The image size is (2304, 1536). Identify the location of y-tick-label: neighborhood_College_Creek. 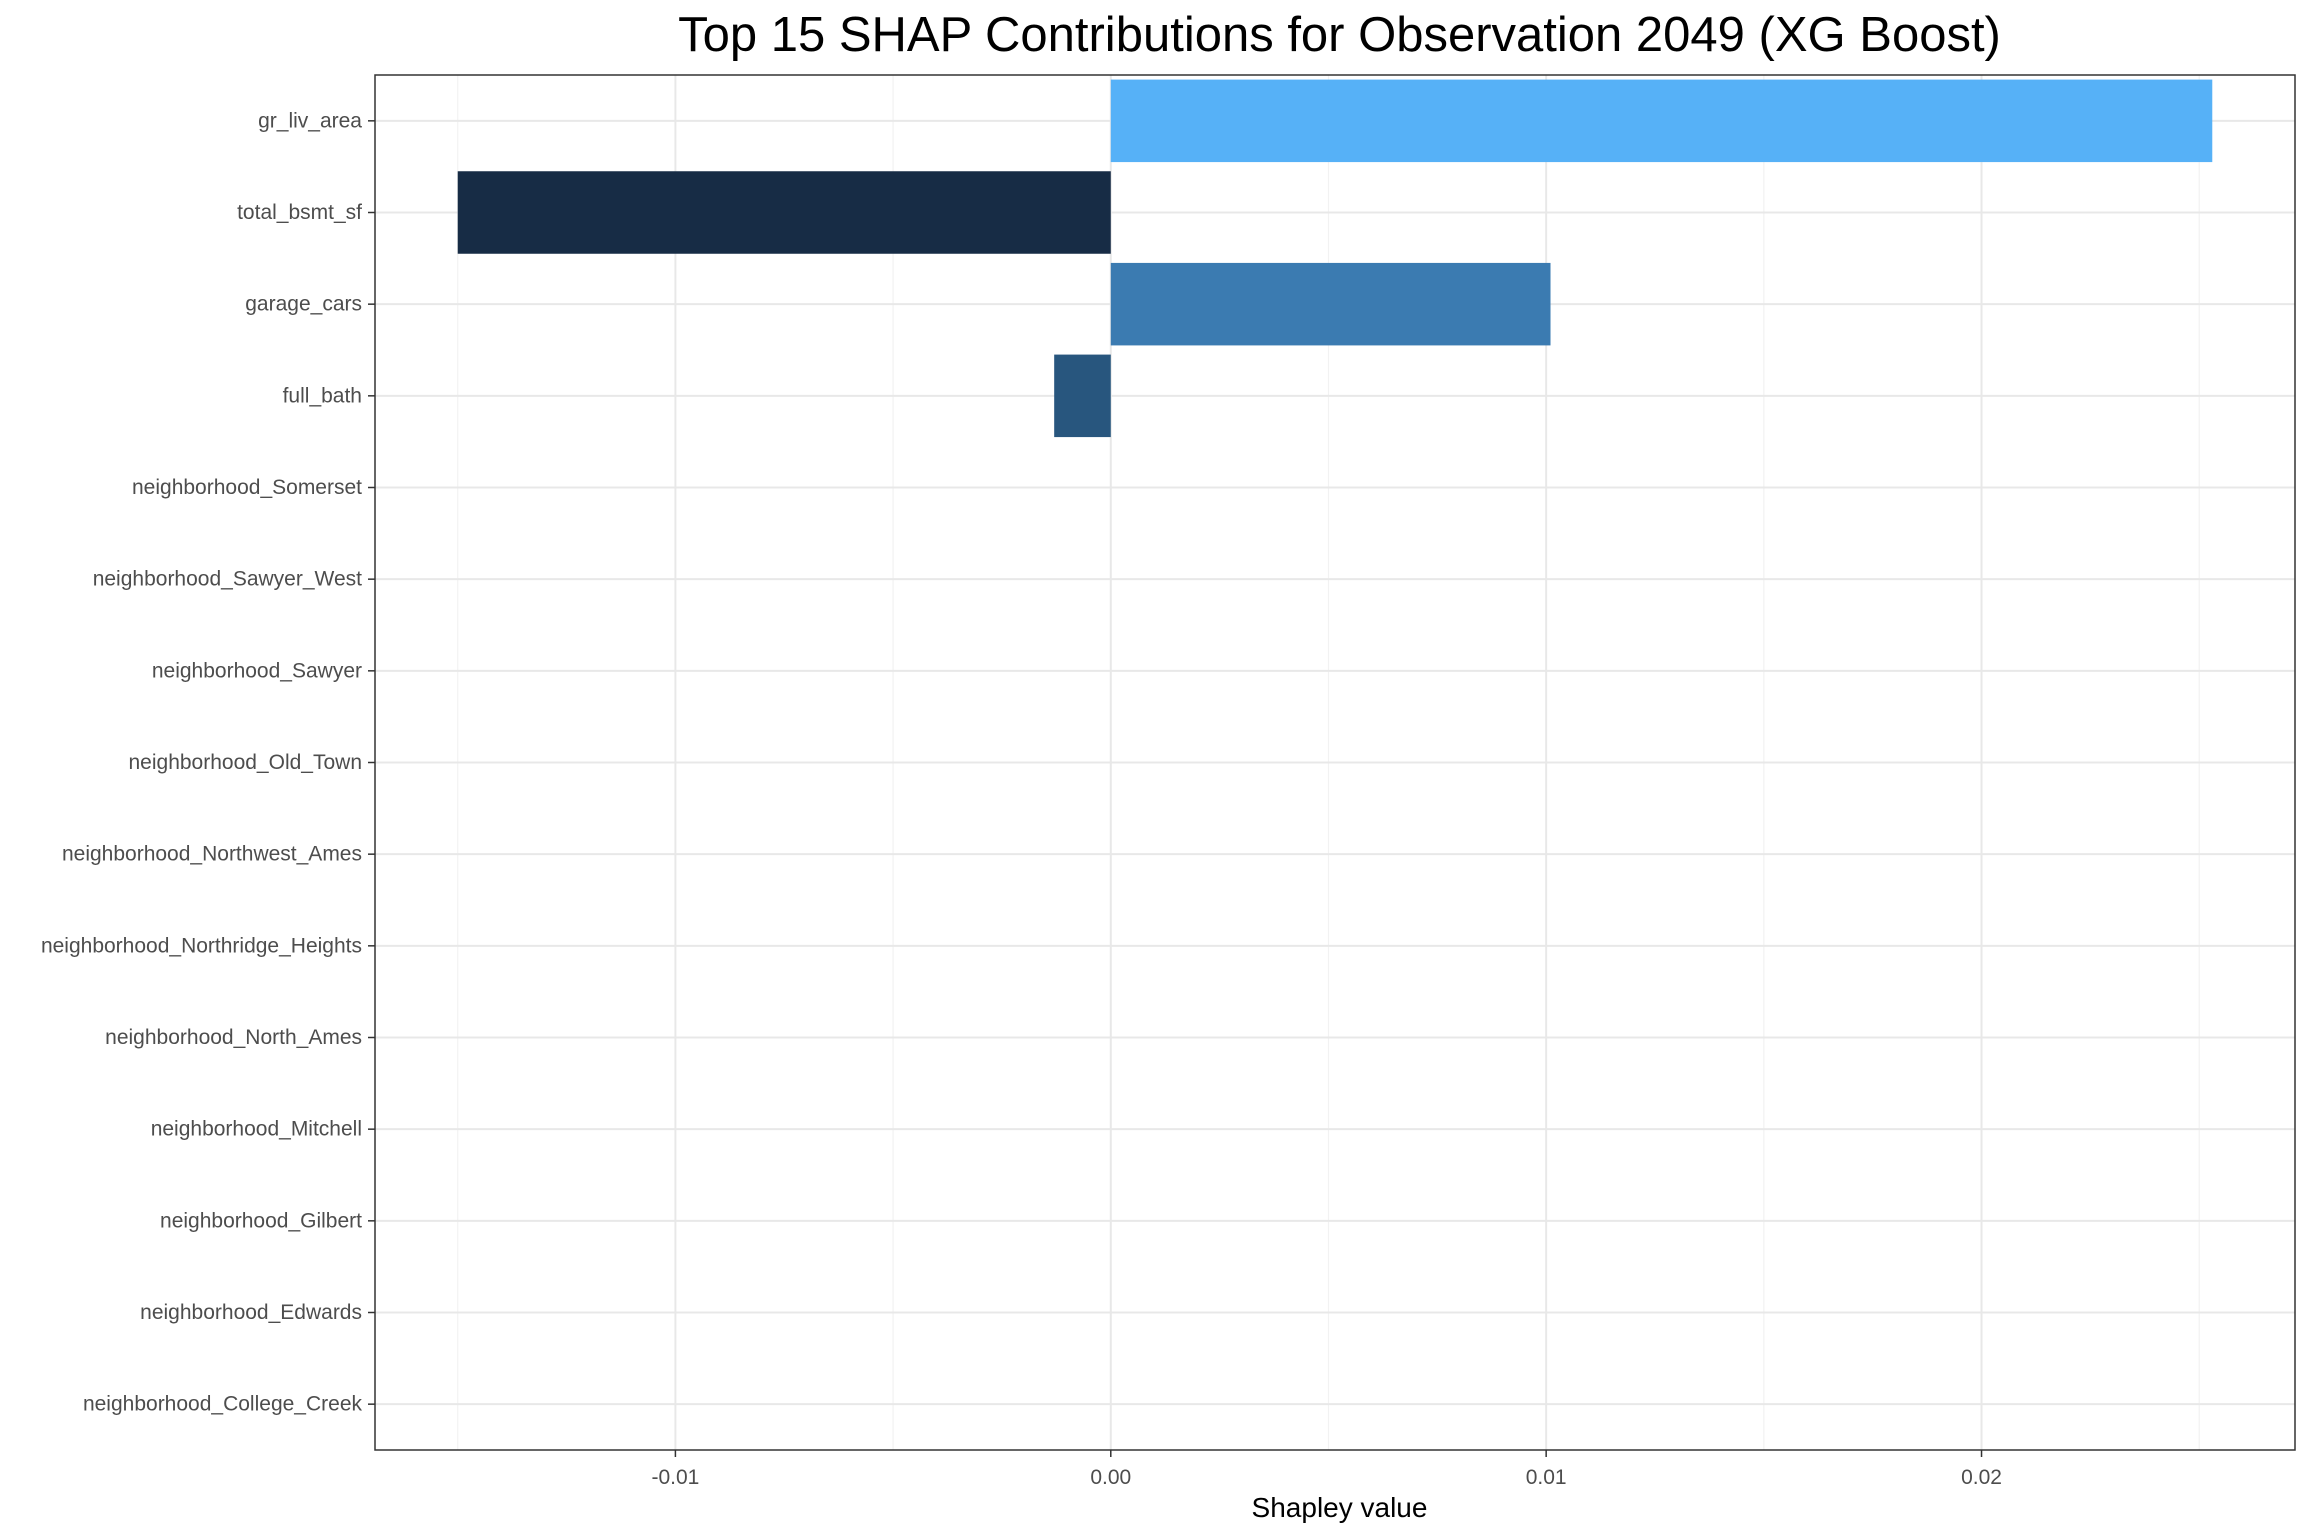
(223, 1404).